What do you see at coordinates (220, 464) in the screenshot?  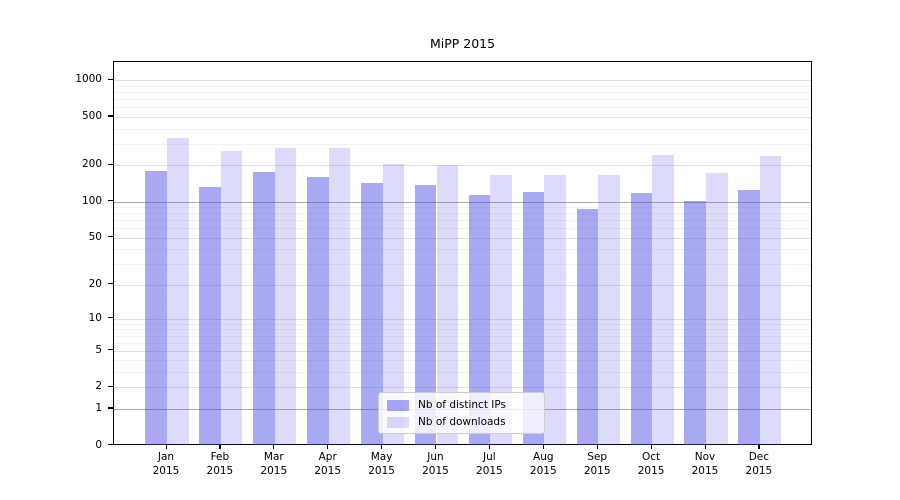 I see `x-axis-tick-label: Feb 2015` at bounding box center [220, 464].